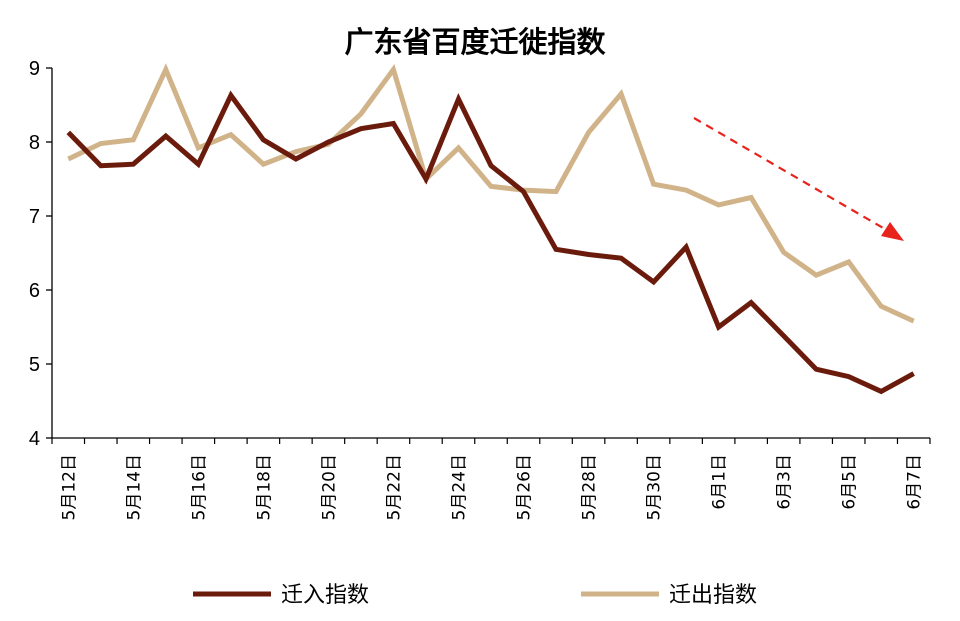  What do you see at coordinates (850, 482) in the screenshot?
I see `x-tick-label: 6月5日` at bounding box center [850, 482].